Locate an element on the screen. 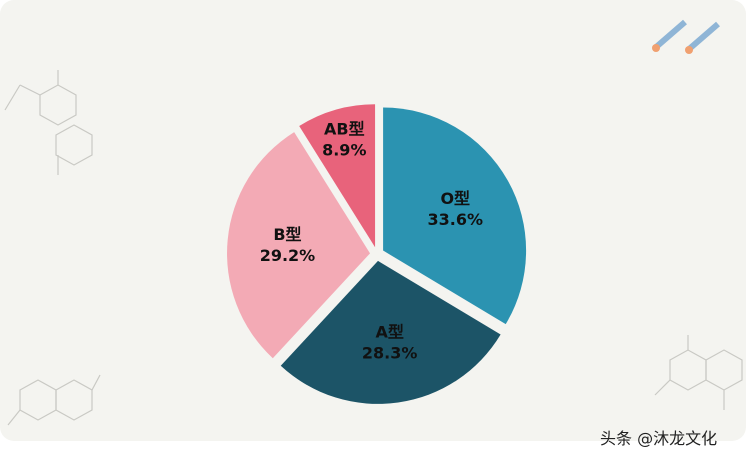 The height and width of the screenshot is (464, 751). slice-category-label: B型 is located at coordinates (287, 234).